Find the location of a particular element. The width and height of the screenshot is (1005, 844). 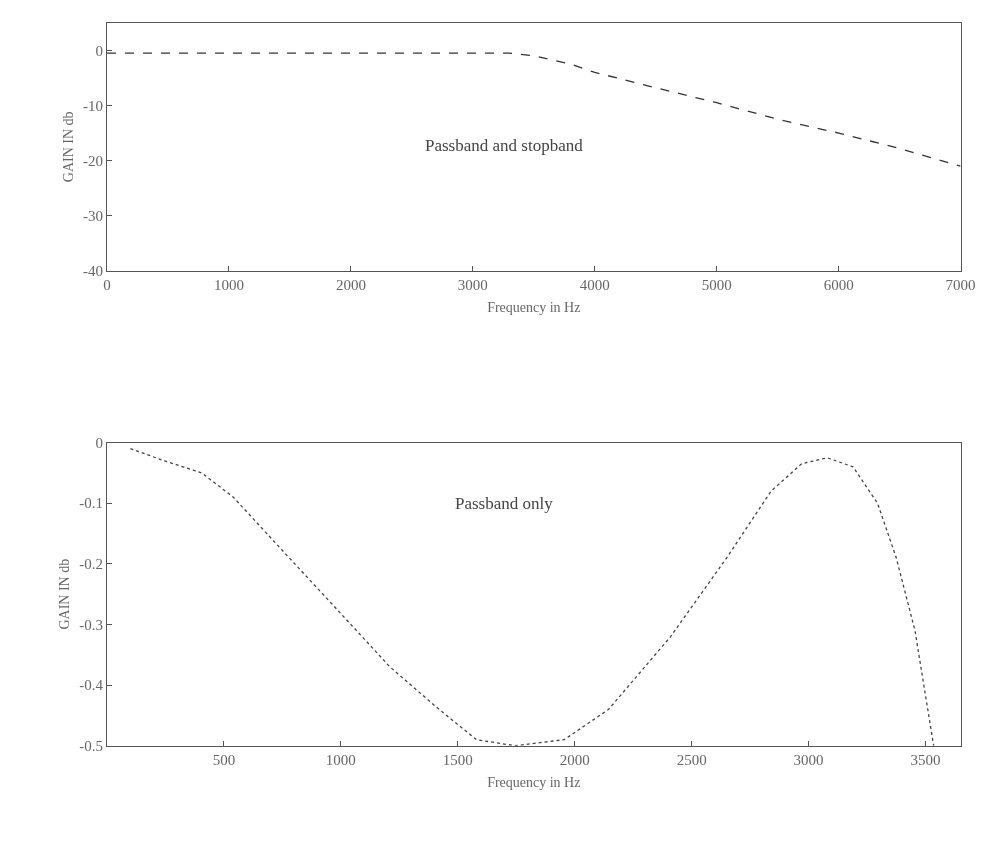

x-tick-label: 6000 is located at coordinates (838, 284).